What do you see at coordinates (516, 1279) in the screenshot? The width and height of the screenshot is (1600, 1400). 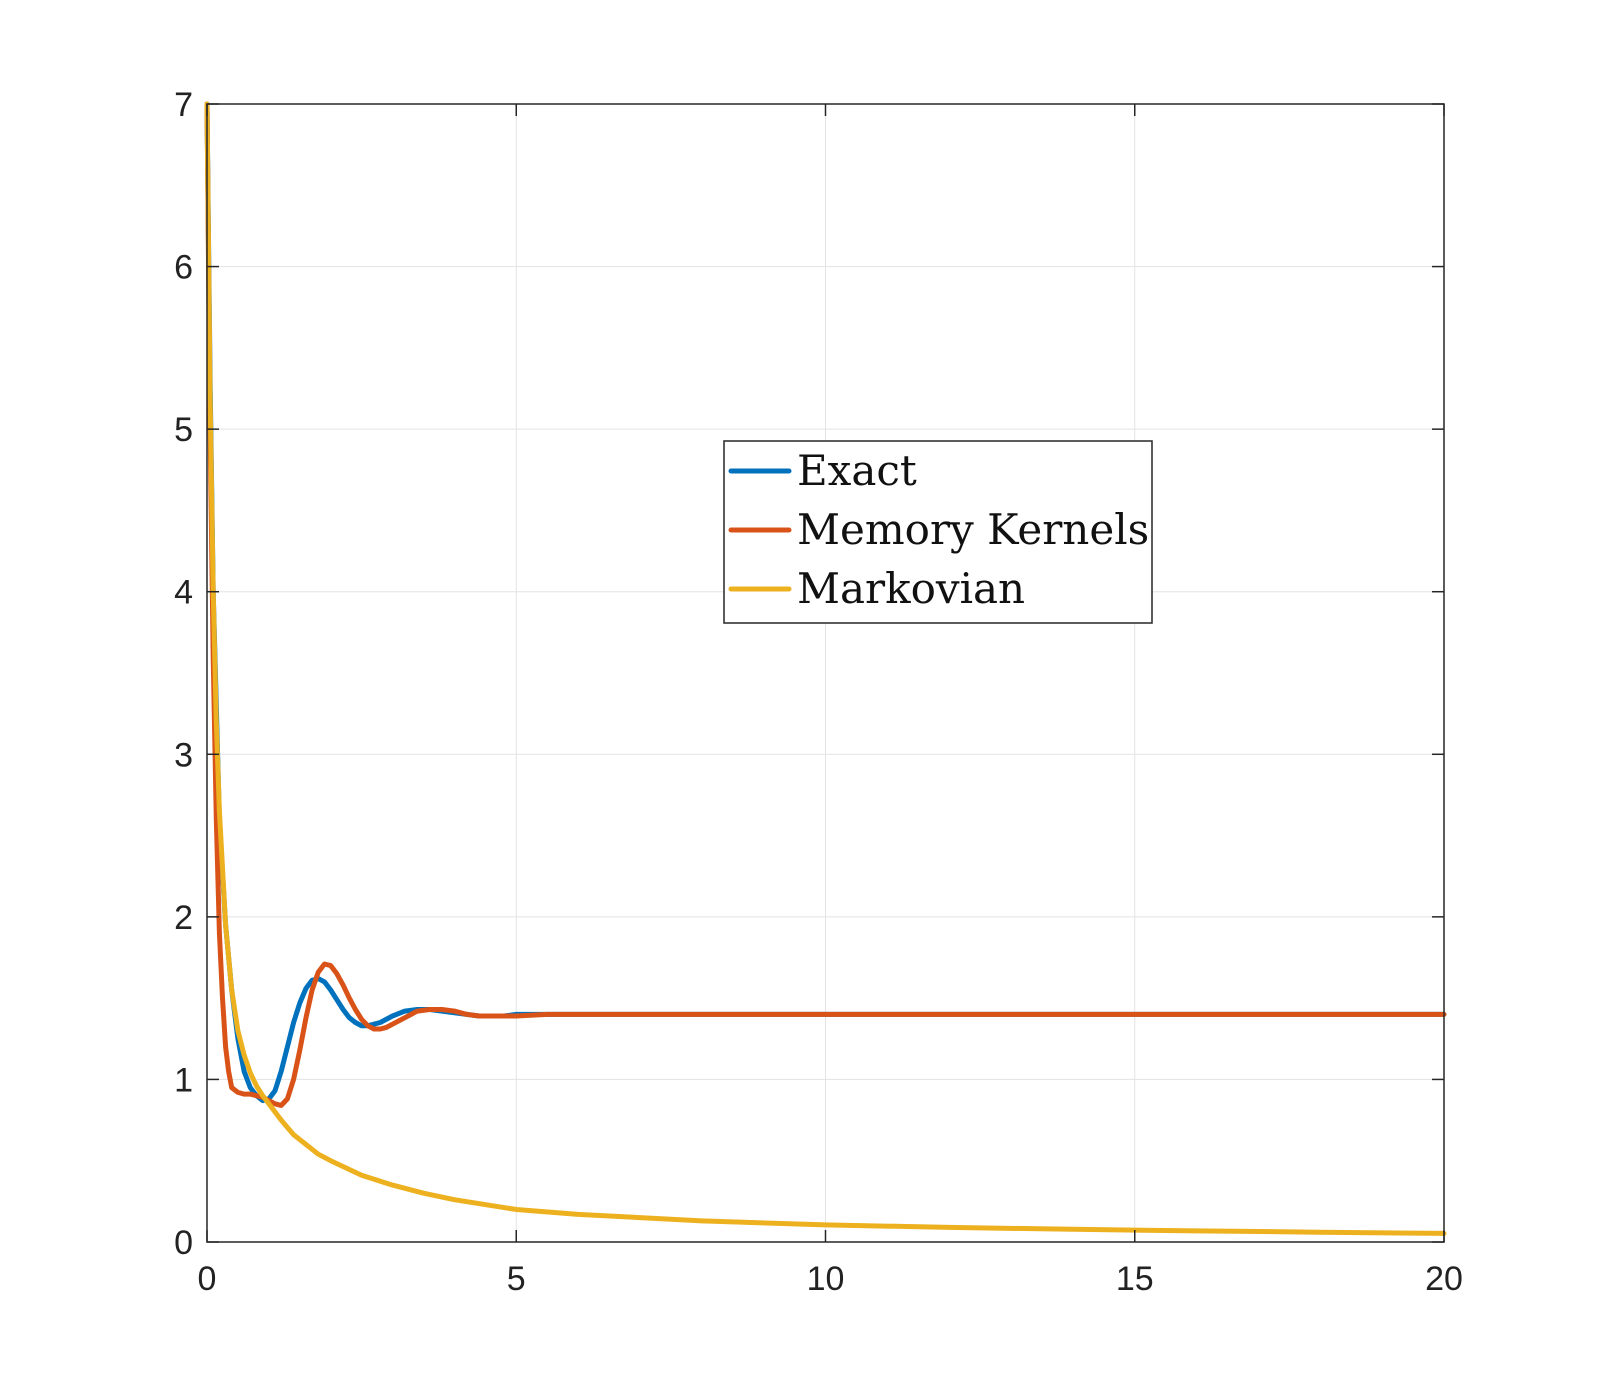 I see `x-tick-label: 5` at bounding box center [516, 1279].